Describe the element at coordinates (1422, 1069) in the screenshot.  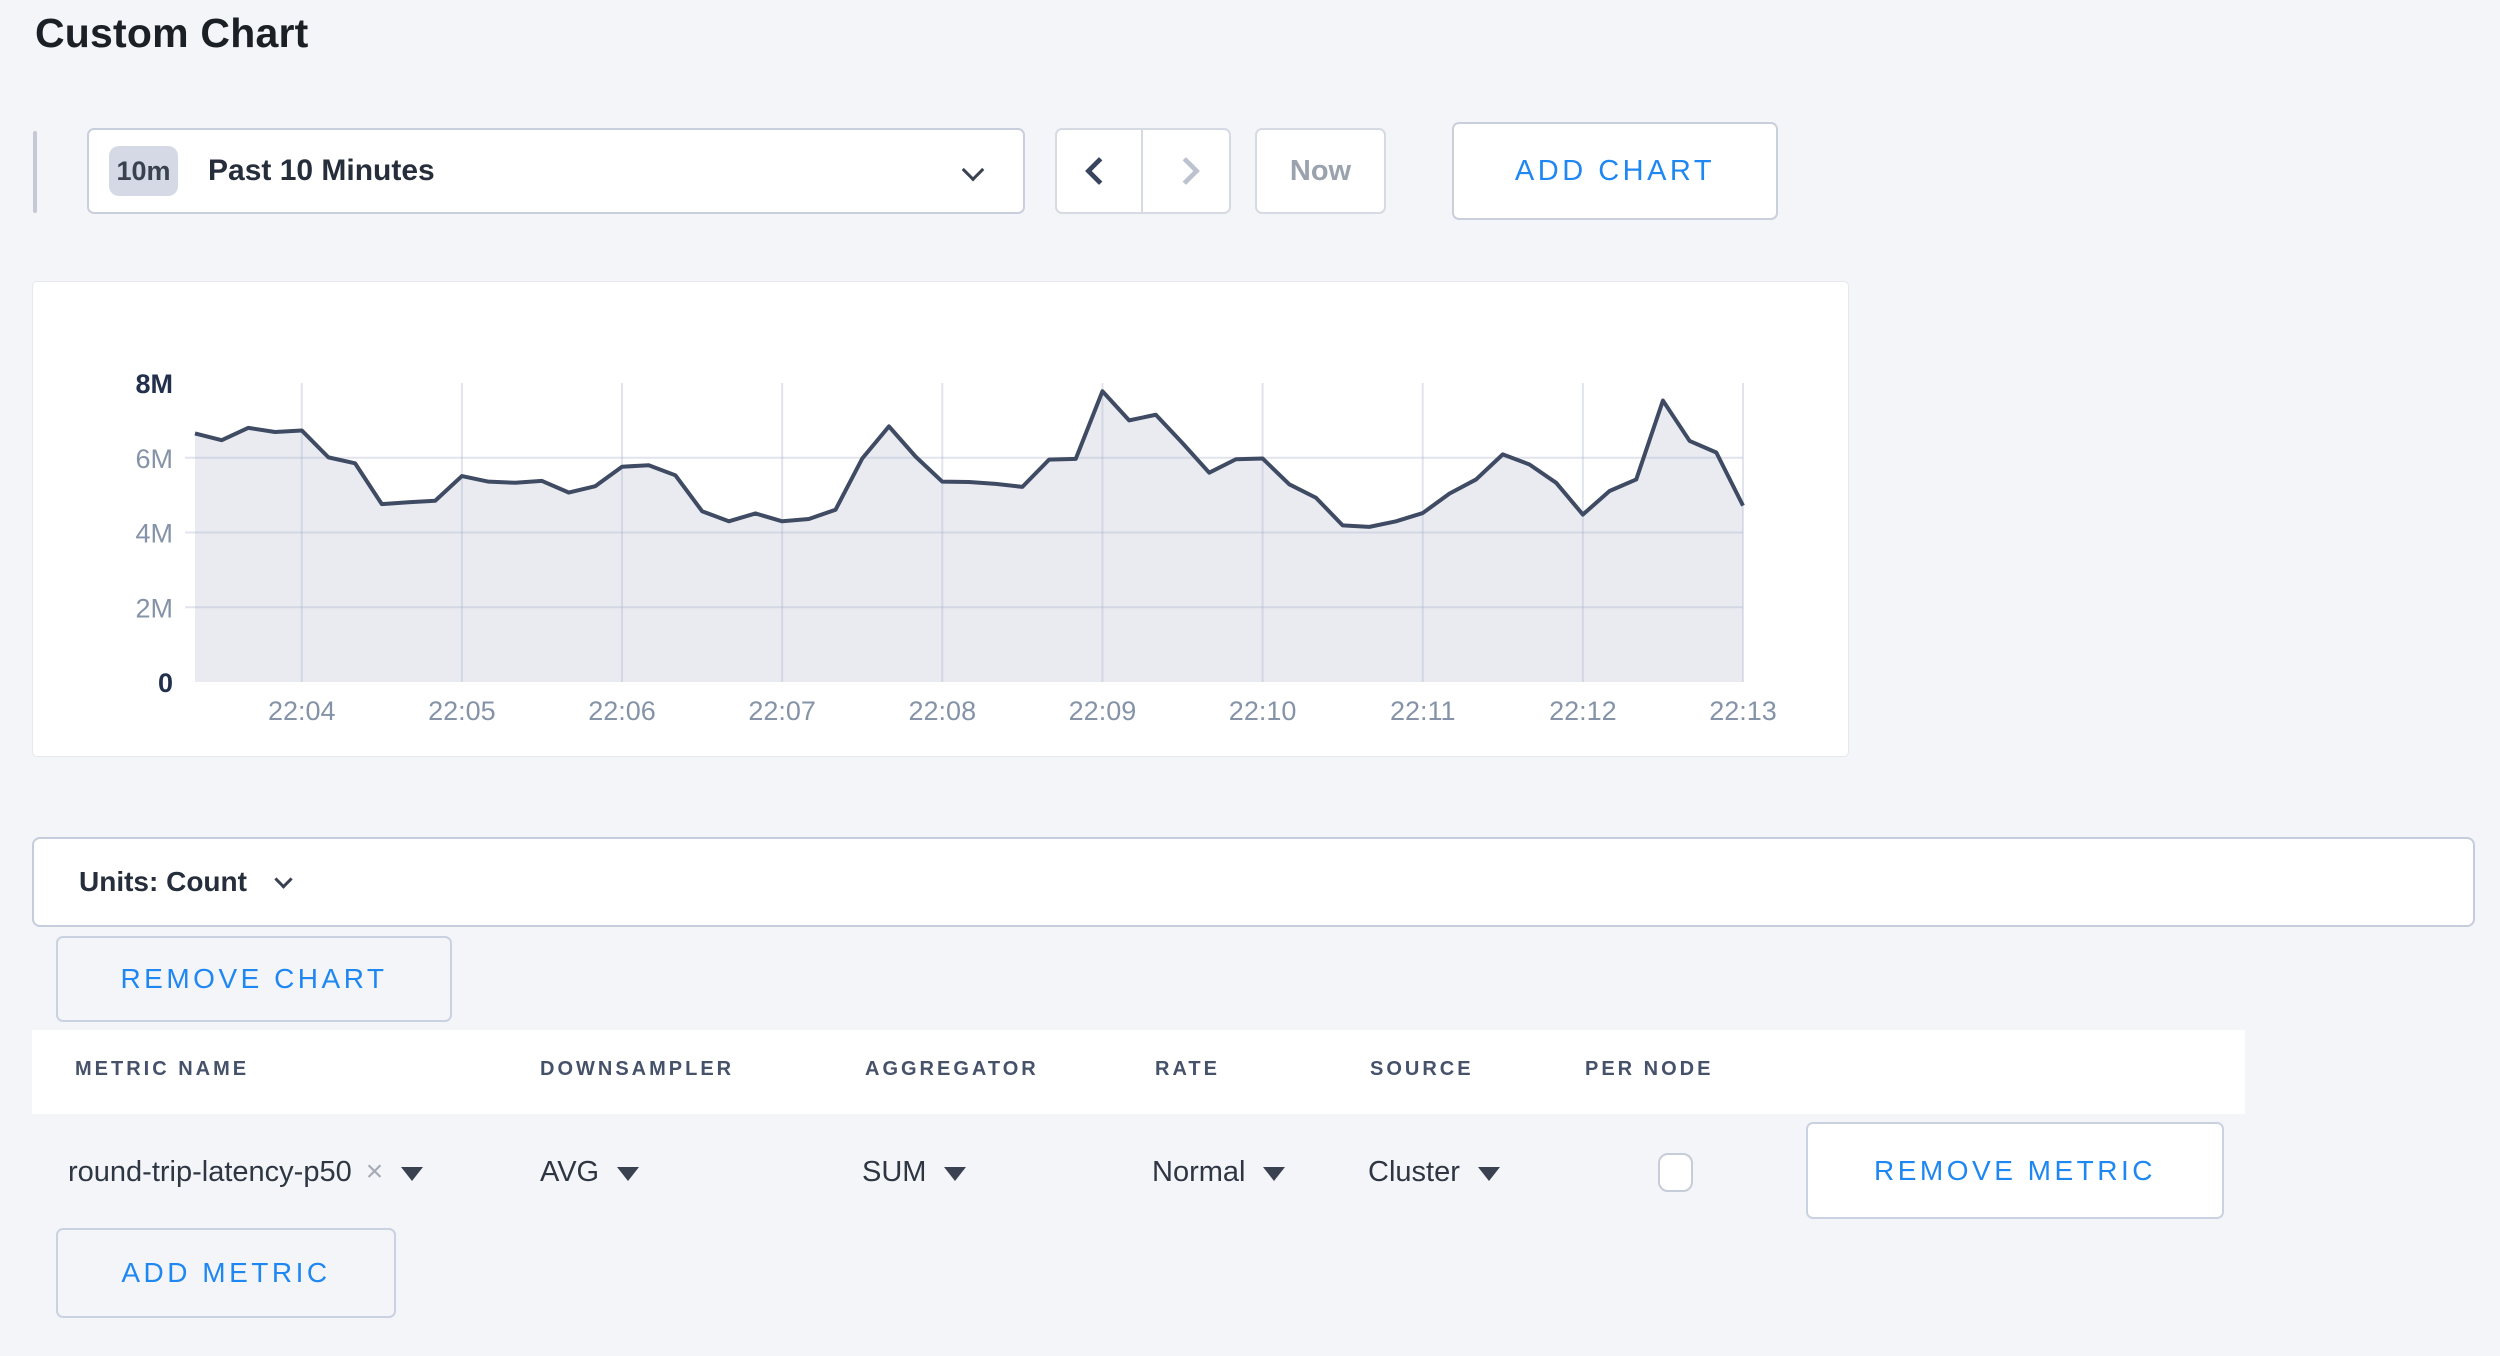
I see `col-header-source: SOURCE` at that location.